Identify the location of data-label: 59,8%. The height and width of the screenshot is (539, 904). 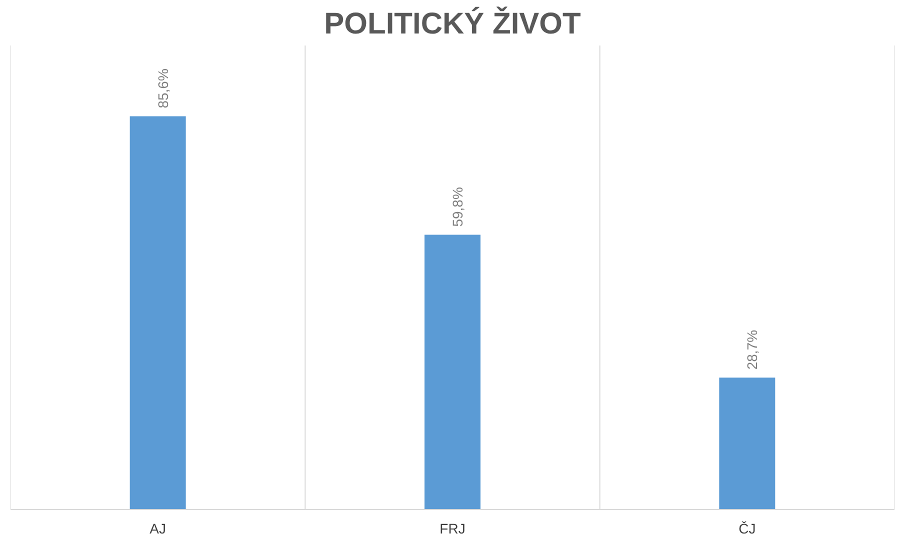
(458, 207).